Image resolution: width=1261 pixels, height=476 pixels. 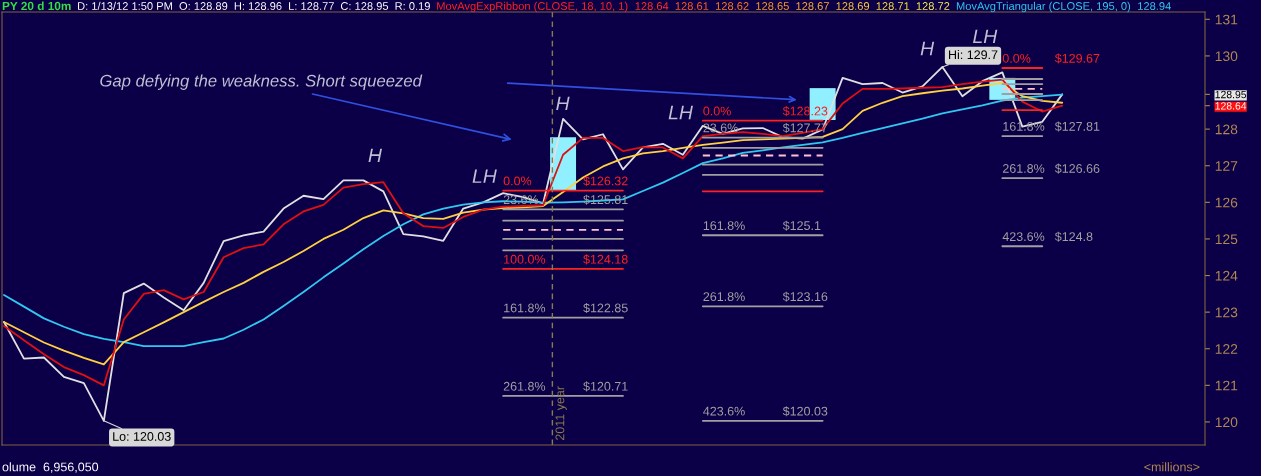 I want to click on text: 128.65, so click(x=772, y=6).